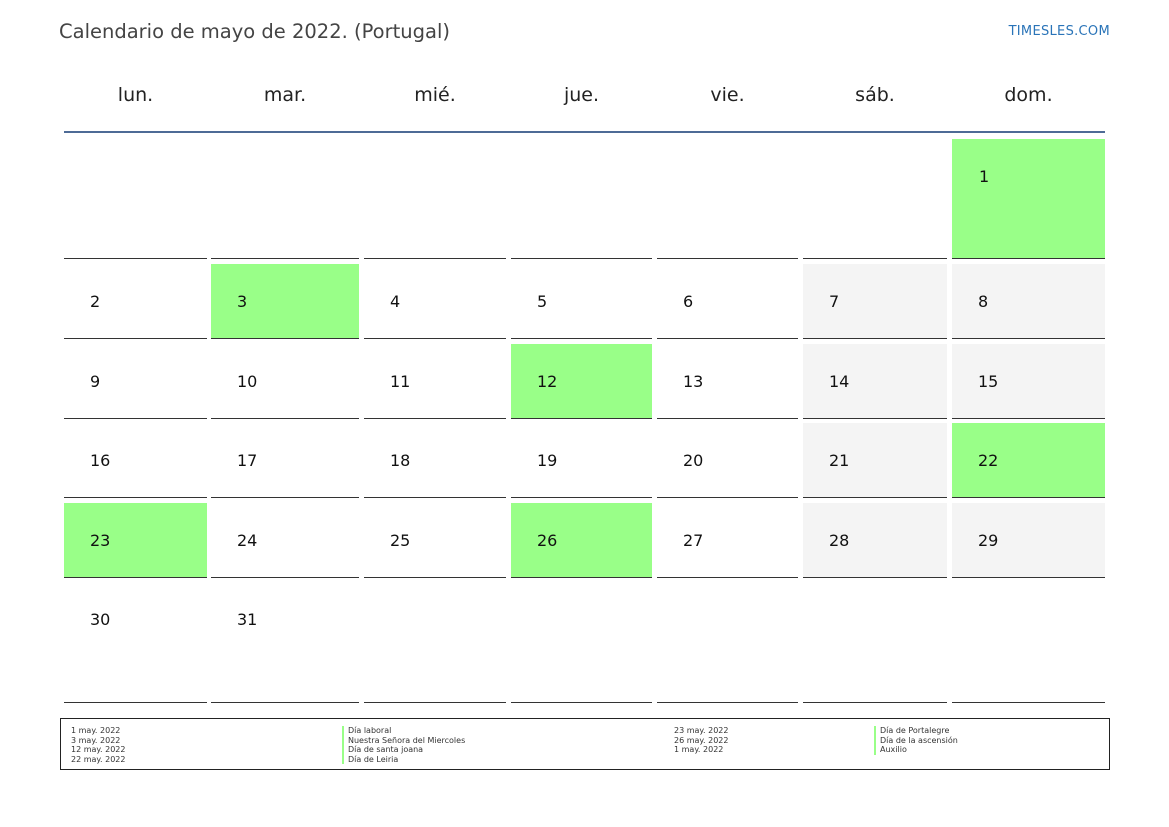 Image resolution: width=1169 pixels, height=827 pixels. I want to click on weekday-label: vie., so click(727, 95).